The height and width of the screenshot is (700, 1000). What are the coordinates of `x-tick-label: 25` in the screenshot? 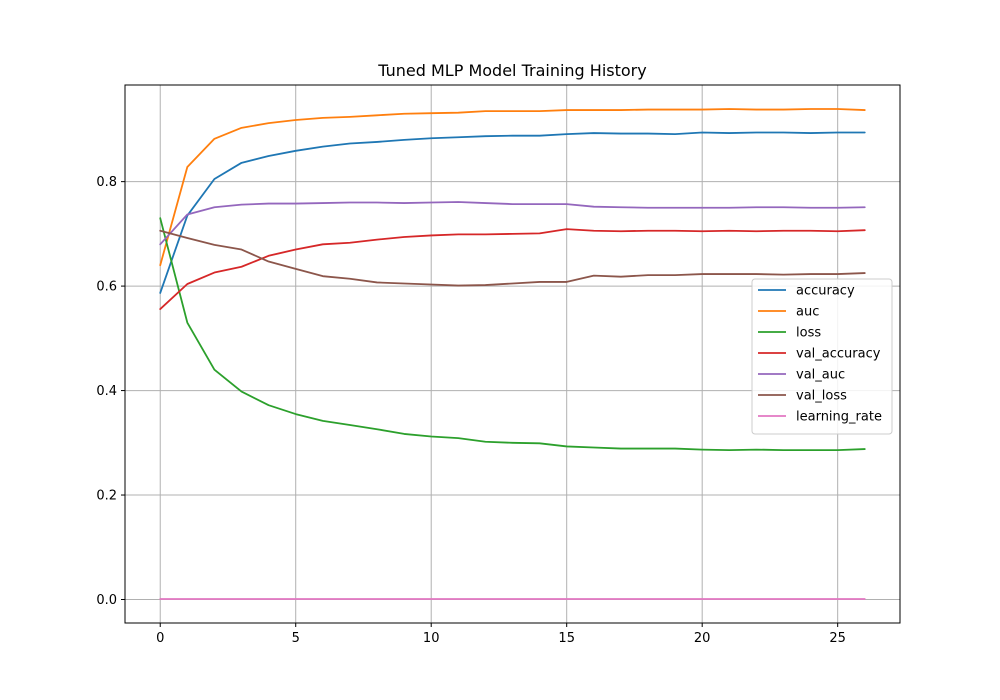 It's located at (837, 638).